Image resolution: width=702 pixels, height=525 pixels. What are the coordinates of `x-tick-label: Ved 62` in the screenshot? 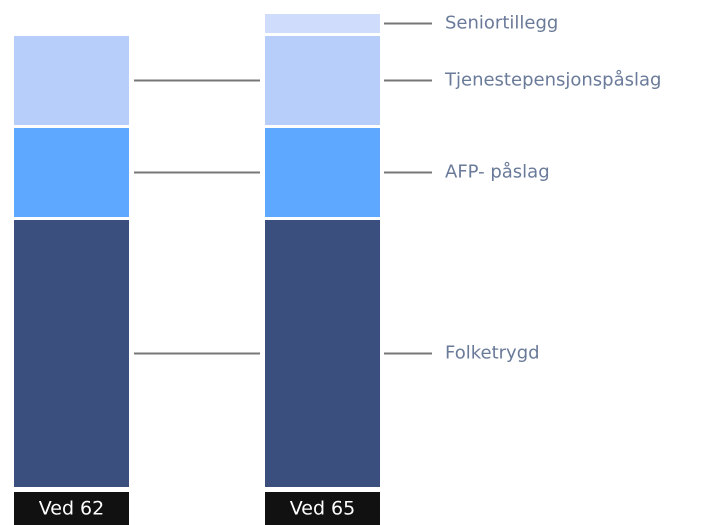 It's located at (72, 509).